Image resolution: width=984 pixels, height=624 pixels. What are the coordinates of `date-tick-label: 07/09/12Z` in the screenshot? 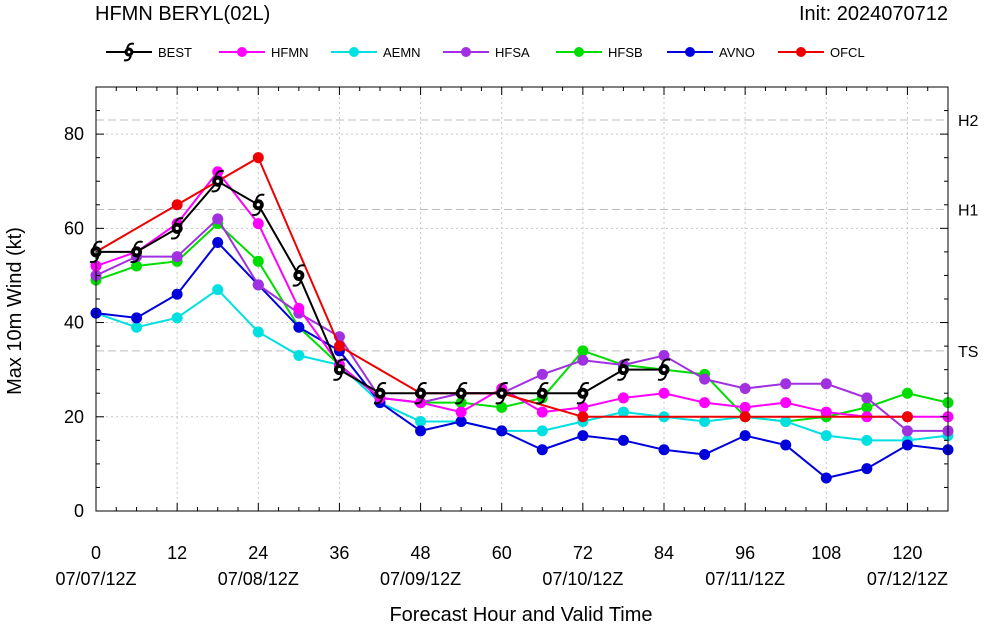 It's located at (420, 579).